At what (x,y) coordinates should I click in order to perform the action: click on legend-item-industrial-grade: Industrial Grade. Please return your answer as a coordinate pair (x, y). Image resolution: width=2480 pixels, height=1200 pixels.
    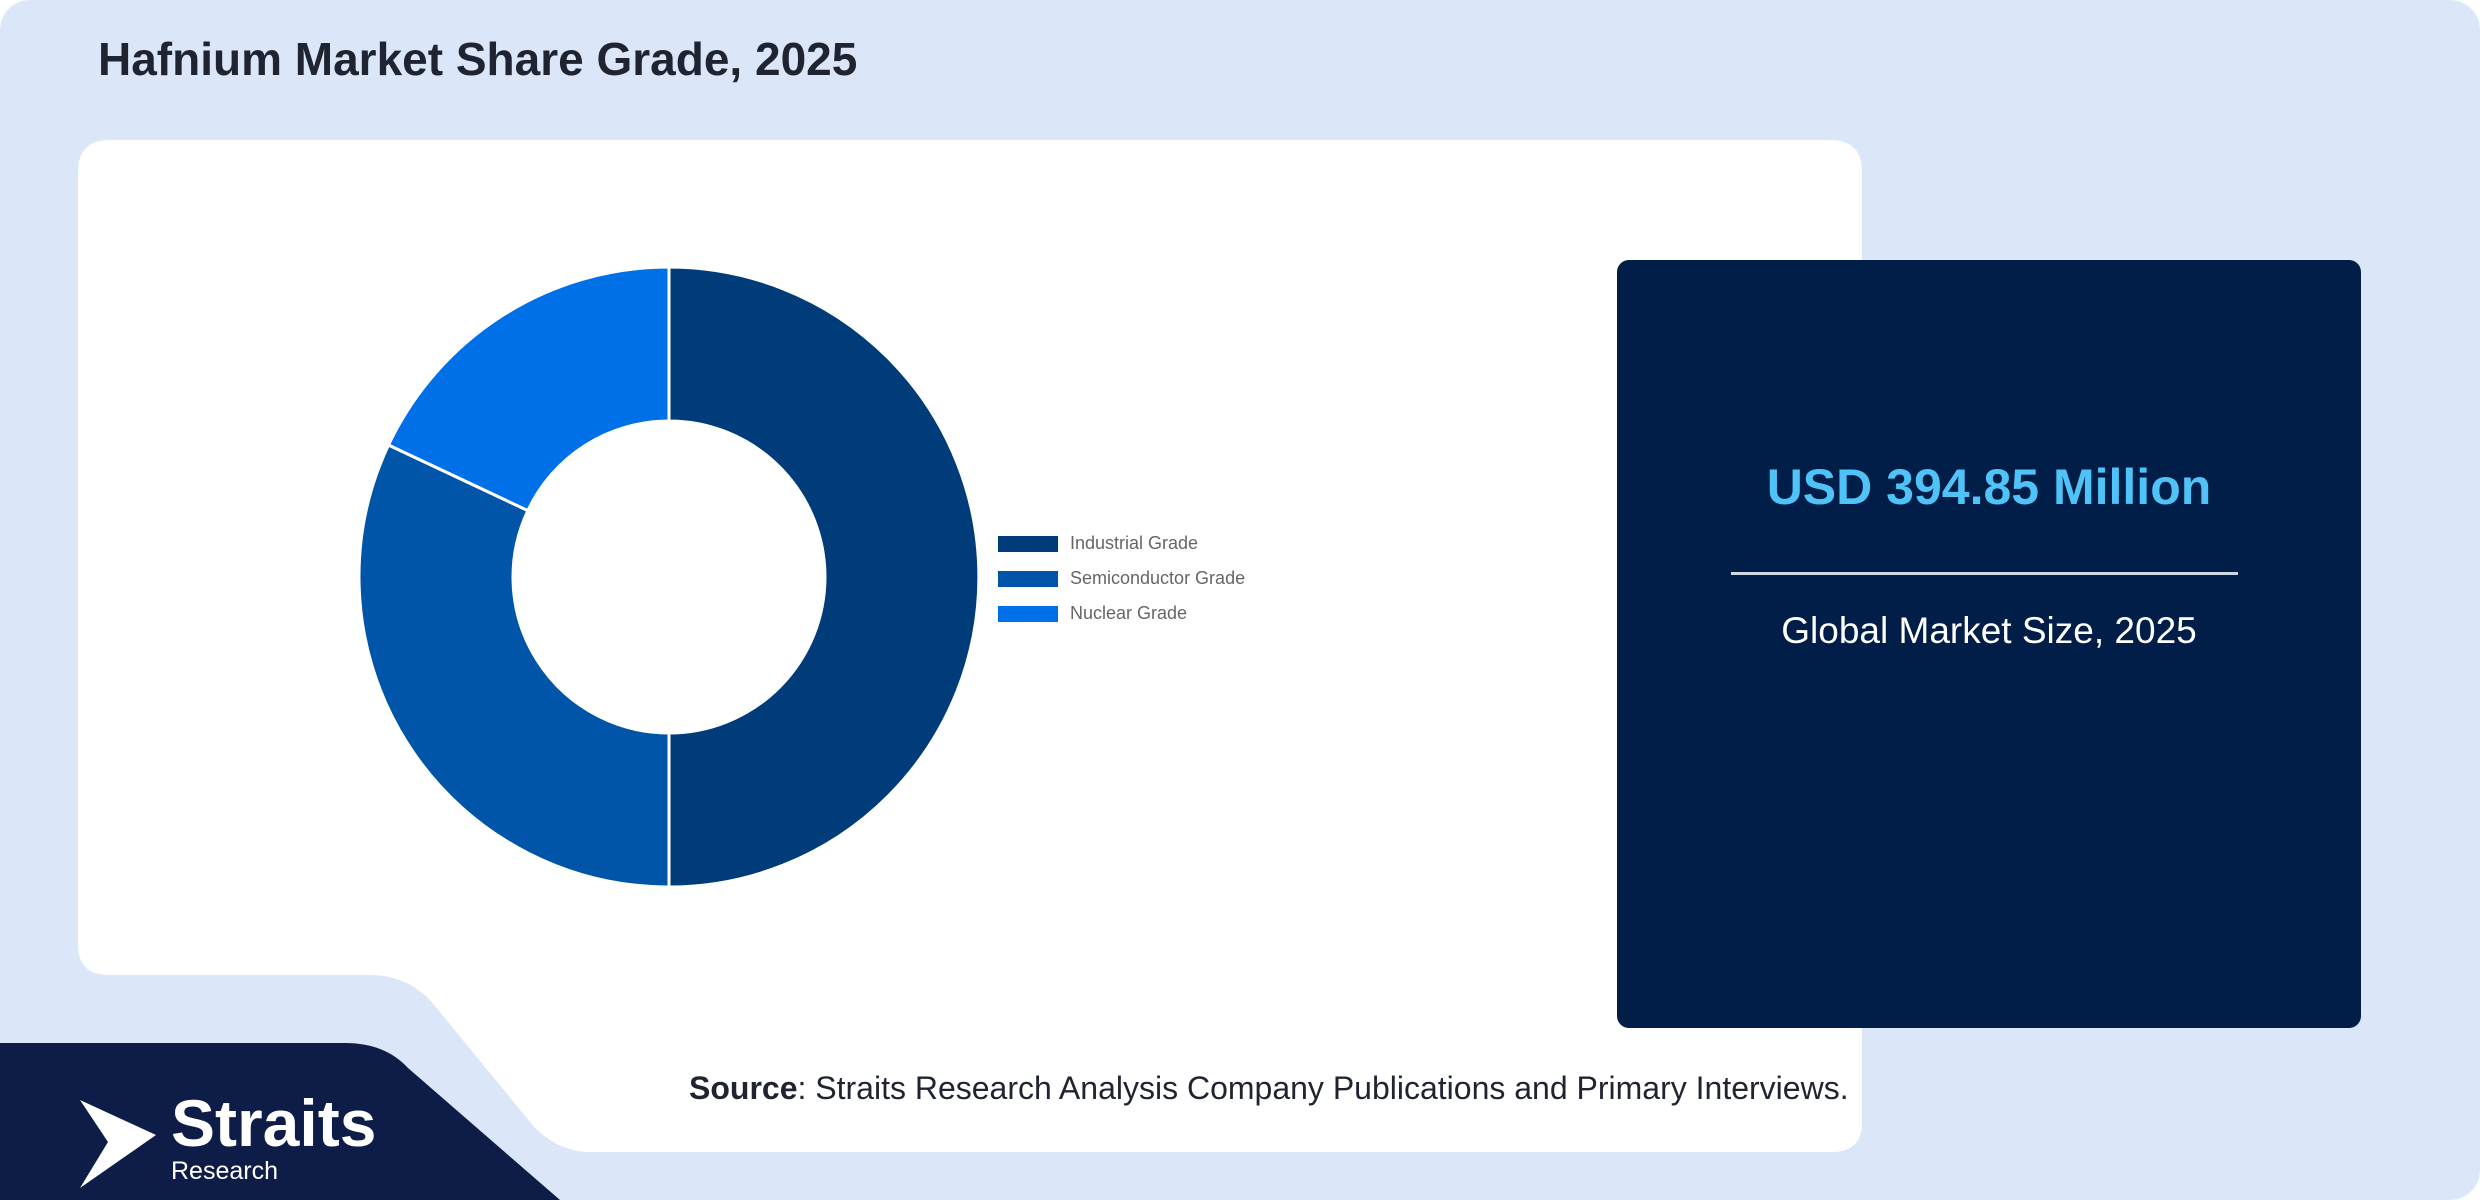
    Looking at the image, I should click on (1121, 543).